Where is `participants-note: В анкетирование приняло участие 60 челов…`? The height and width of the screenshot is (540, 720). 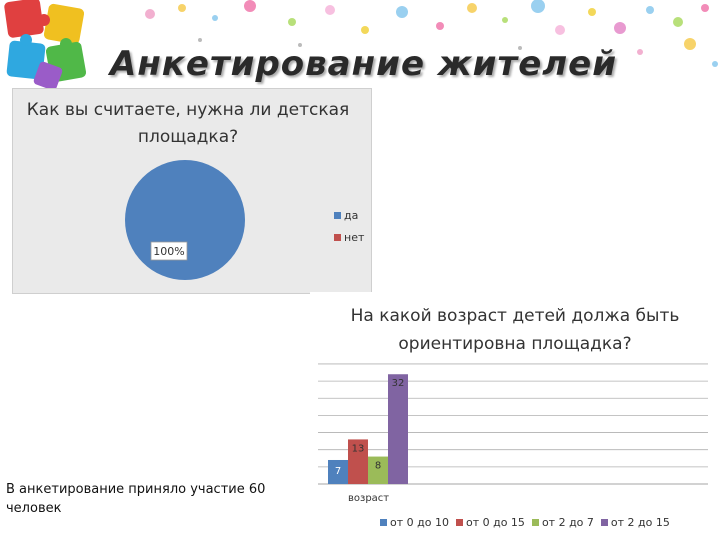
participants-note: В анкетирование приняло участие 60 челов… is located at coordinates (136, 499).